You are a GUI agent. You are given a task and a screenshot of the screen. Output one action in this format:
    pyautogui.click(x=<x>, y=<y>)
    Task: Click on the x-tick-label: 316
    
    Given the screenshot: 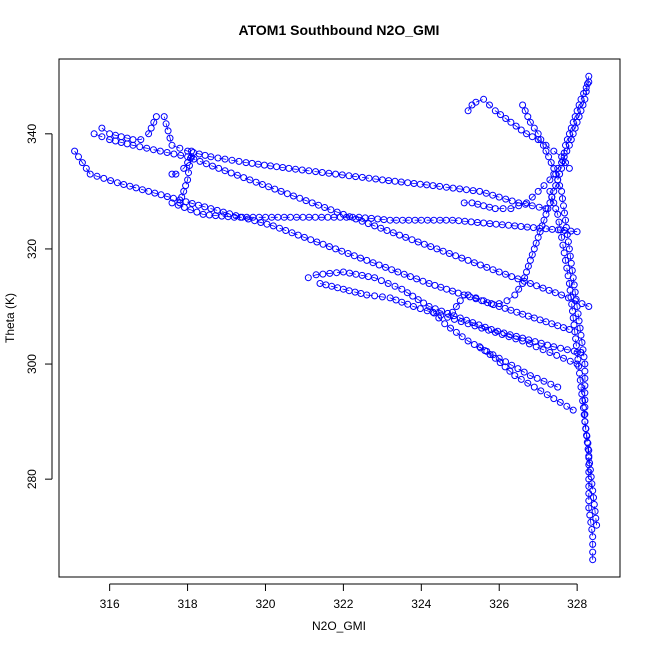 What is the action you would take?
    pyautogui.click(x=110, y=604)
    